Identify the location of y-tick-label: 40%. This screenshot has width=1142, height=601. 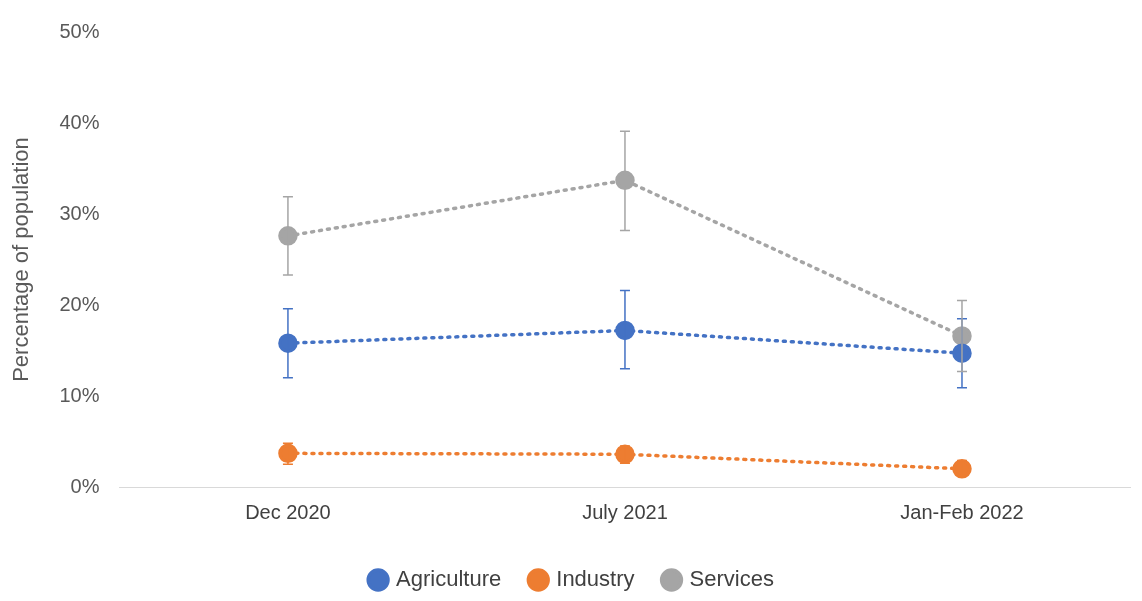
(79, 121).